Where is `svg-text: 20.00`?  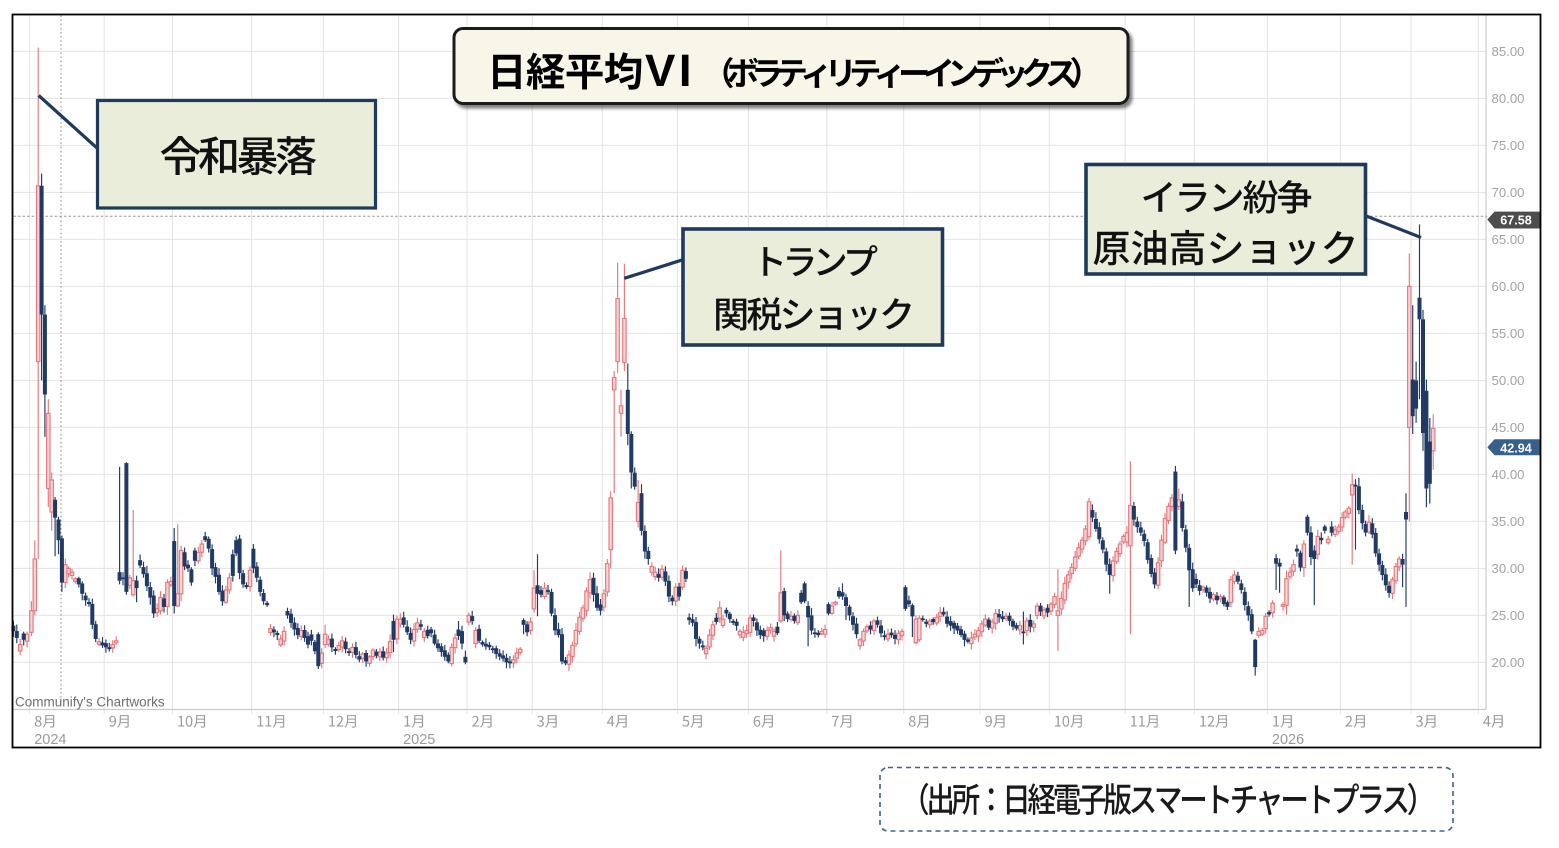 svg-text: 20.00 is located at coordinates (1508, 662).